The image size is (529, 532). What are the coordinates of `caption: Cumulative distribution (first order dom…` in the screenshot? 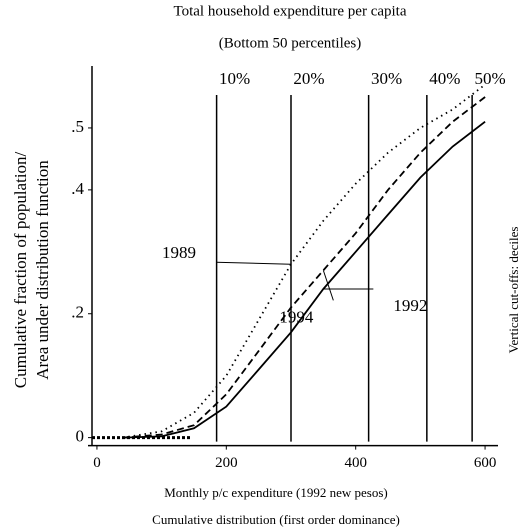 It's located at (276, 519).